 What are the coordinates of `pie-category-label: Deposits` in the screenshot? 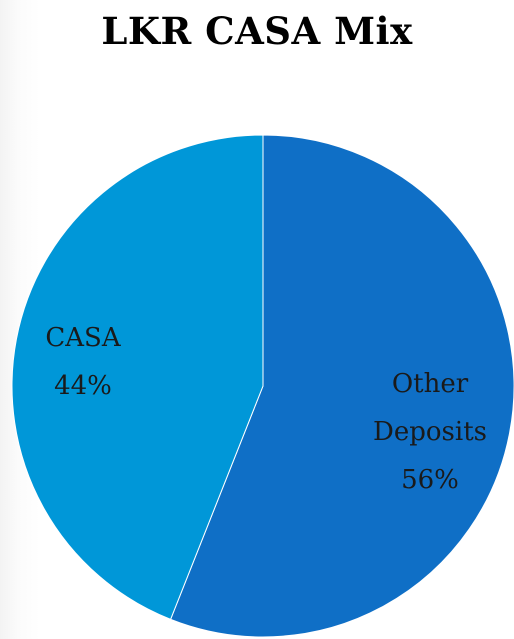 It's located at (430, 432).